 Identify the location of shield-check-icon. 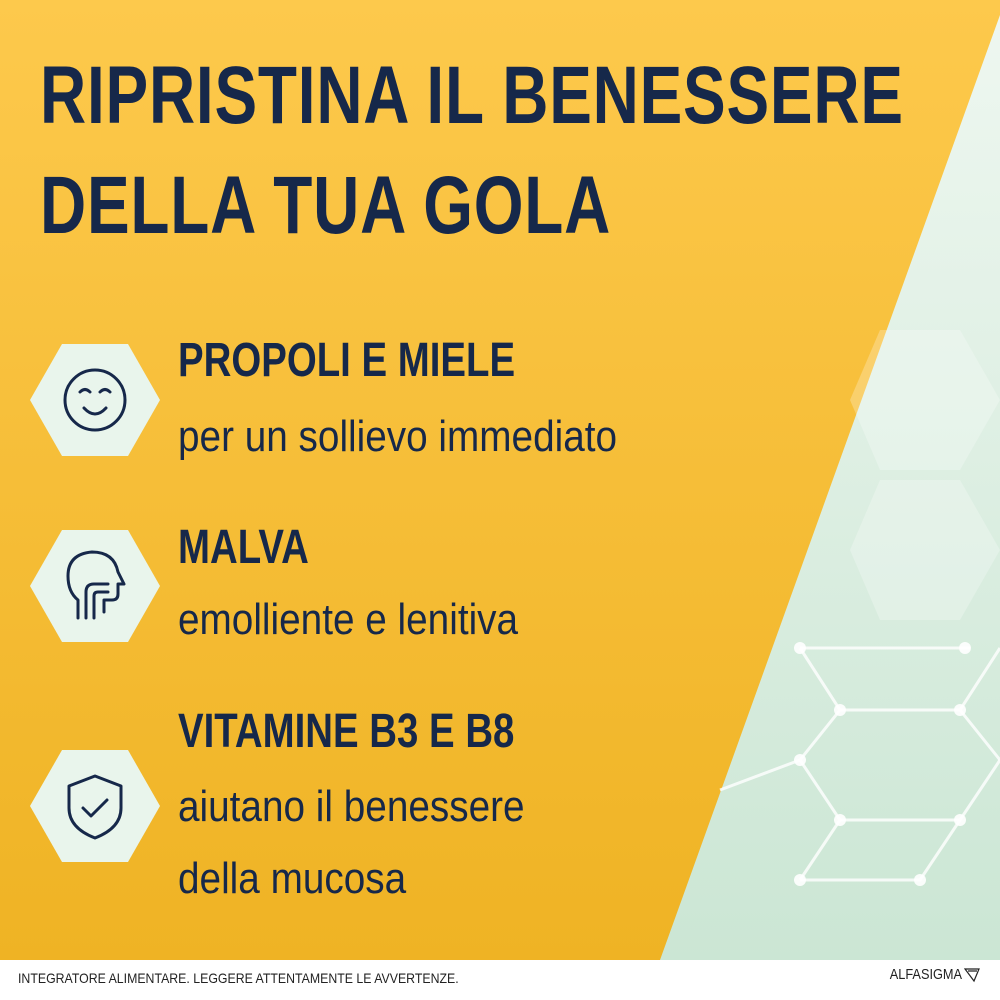
(95, 806).